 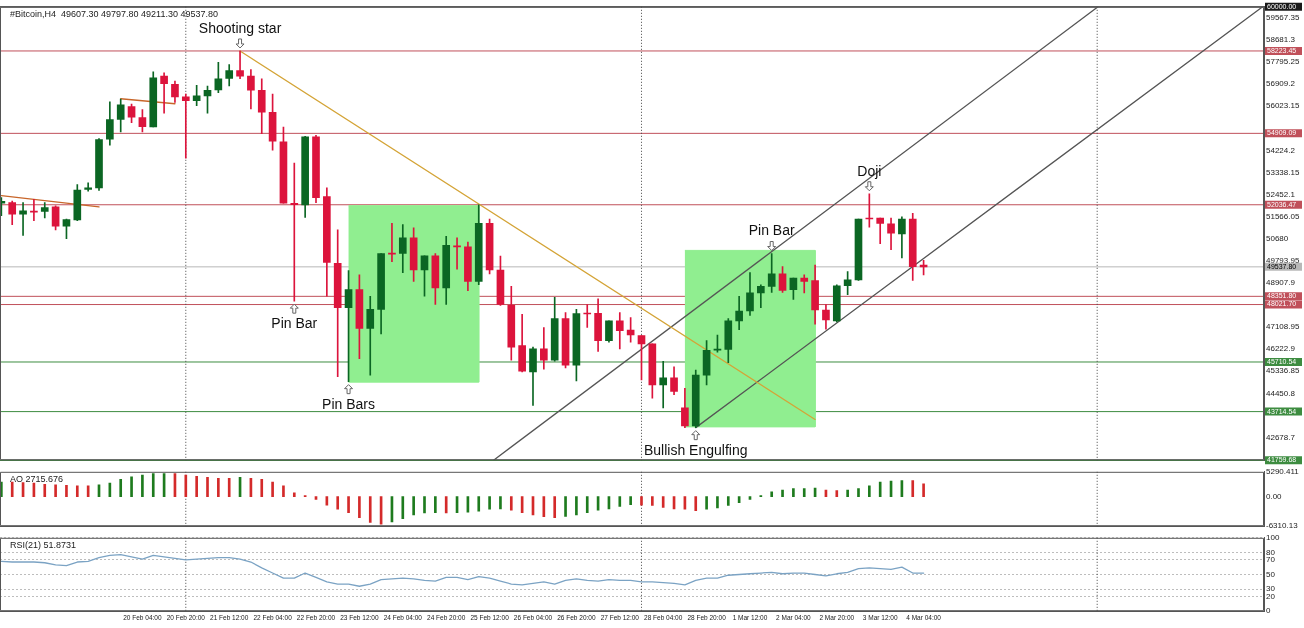 What do you see at coordinates (1271, 596) in the screenshot?
I see `y-tick-label: 20` at bounding box center [1271, 596].